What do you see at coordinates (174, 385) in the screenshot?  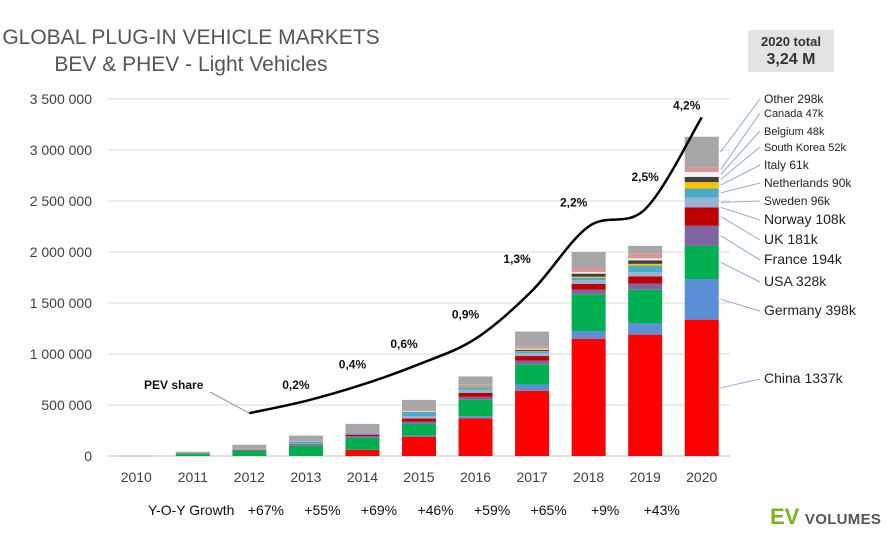 I see `pev-share-label: PEV share` at bounding box center [174, 385].